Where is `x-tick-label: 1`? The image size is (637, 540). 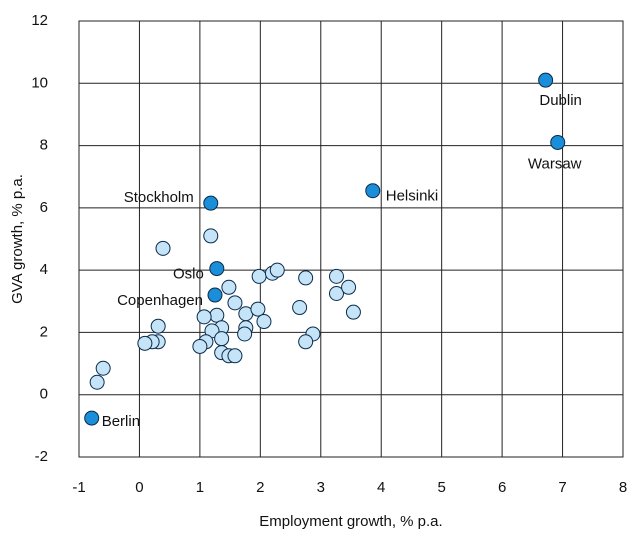 x-tick-label: 1 is located at coordinates (200, 487).